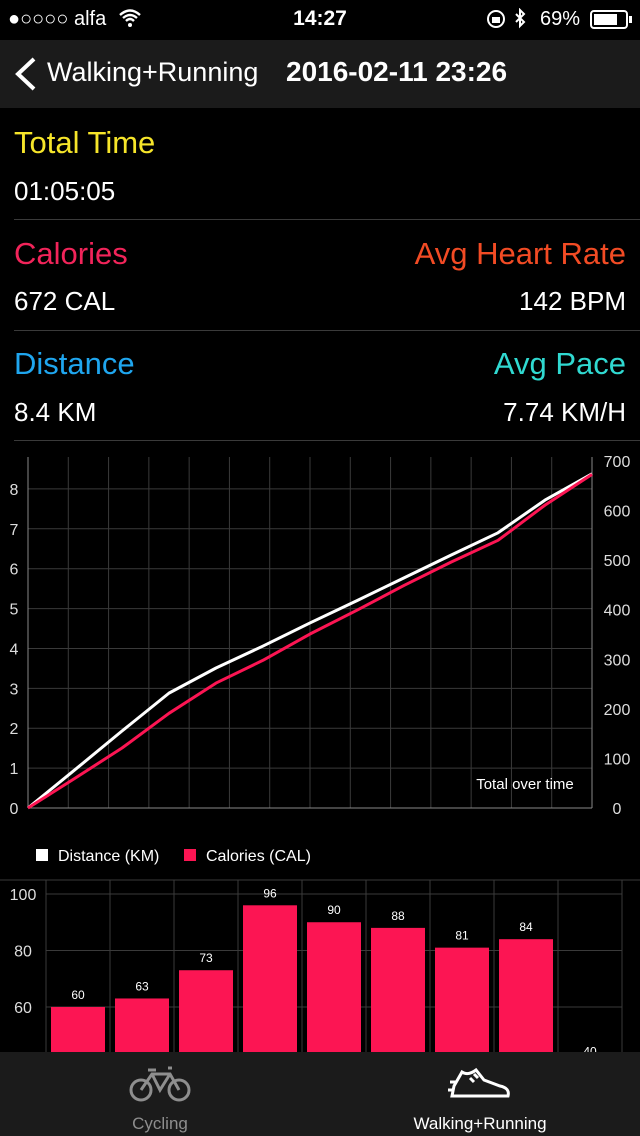 Image resolution: width=640 pixels, height=1136 pixels. Describe the element at coordinates (23, 951) in the screenshot. I see `y-tick-label: 80` at that location.